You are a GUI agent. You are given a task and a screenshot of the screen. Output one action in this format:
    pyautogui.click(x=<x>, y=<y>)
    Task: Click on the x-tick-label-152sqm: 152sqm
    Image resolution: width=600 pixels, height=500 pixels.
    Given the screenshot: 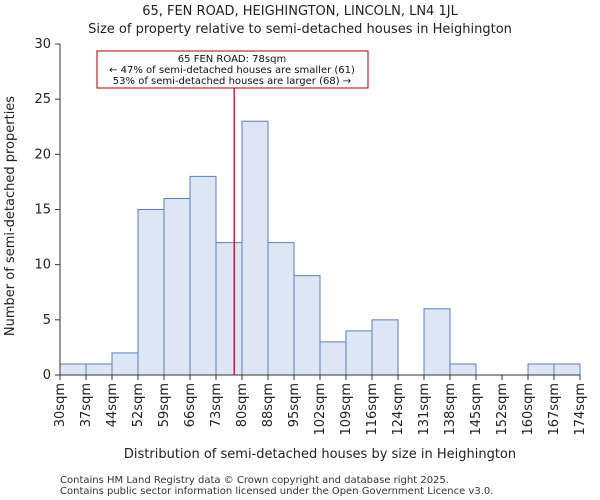 What is the action you would take?
    pyautogui.click(x=502, y=409)
    